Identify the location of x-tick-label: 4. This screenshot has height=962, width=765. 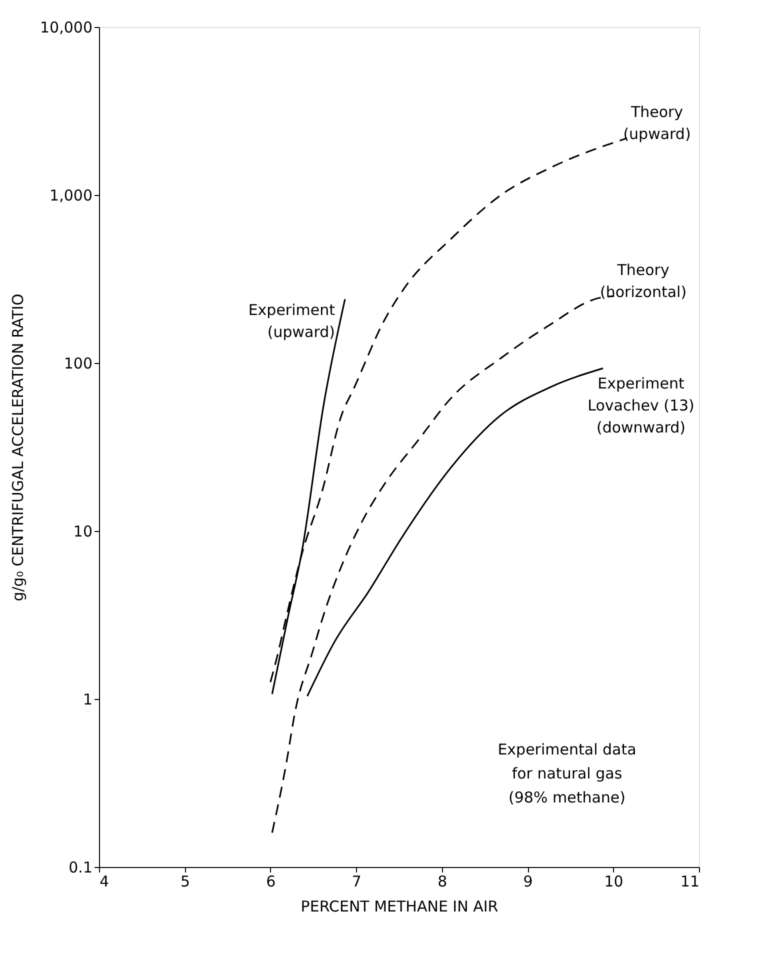
(105, 881).